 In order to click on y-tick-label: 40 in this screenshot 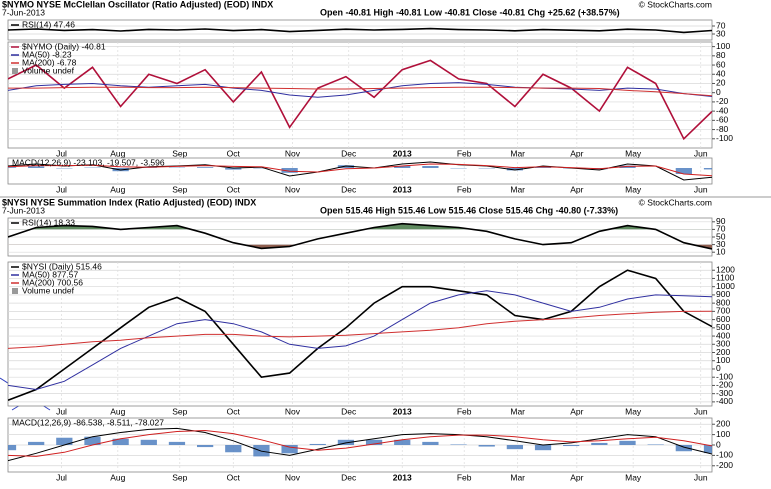, I will do `click(721, 74)`.